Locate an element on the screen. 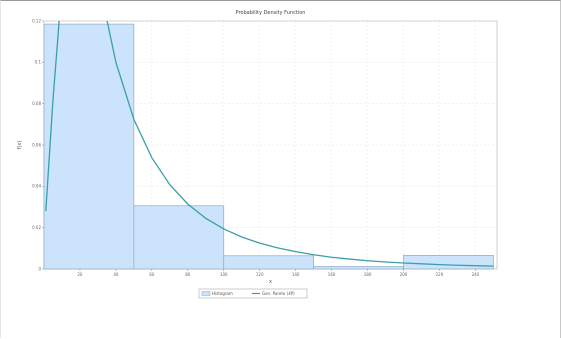 This screenshot has width=561, height=339. y-tick-label: 0.02 is located at coordinates (36, 227).